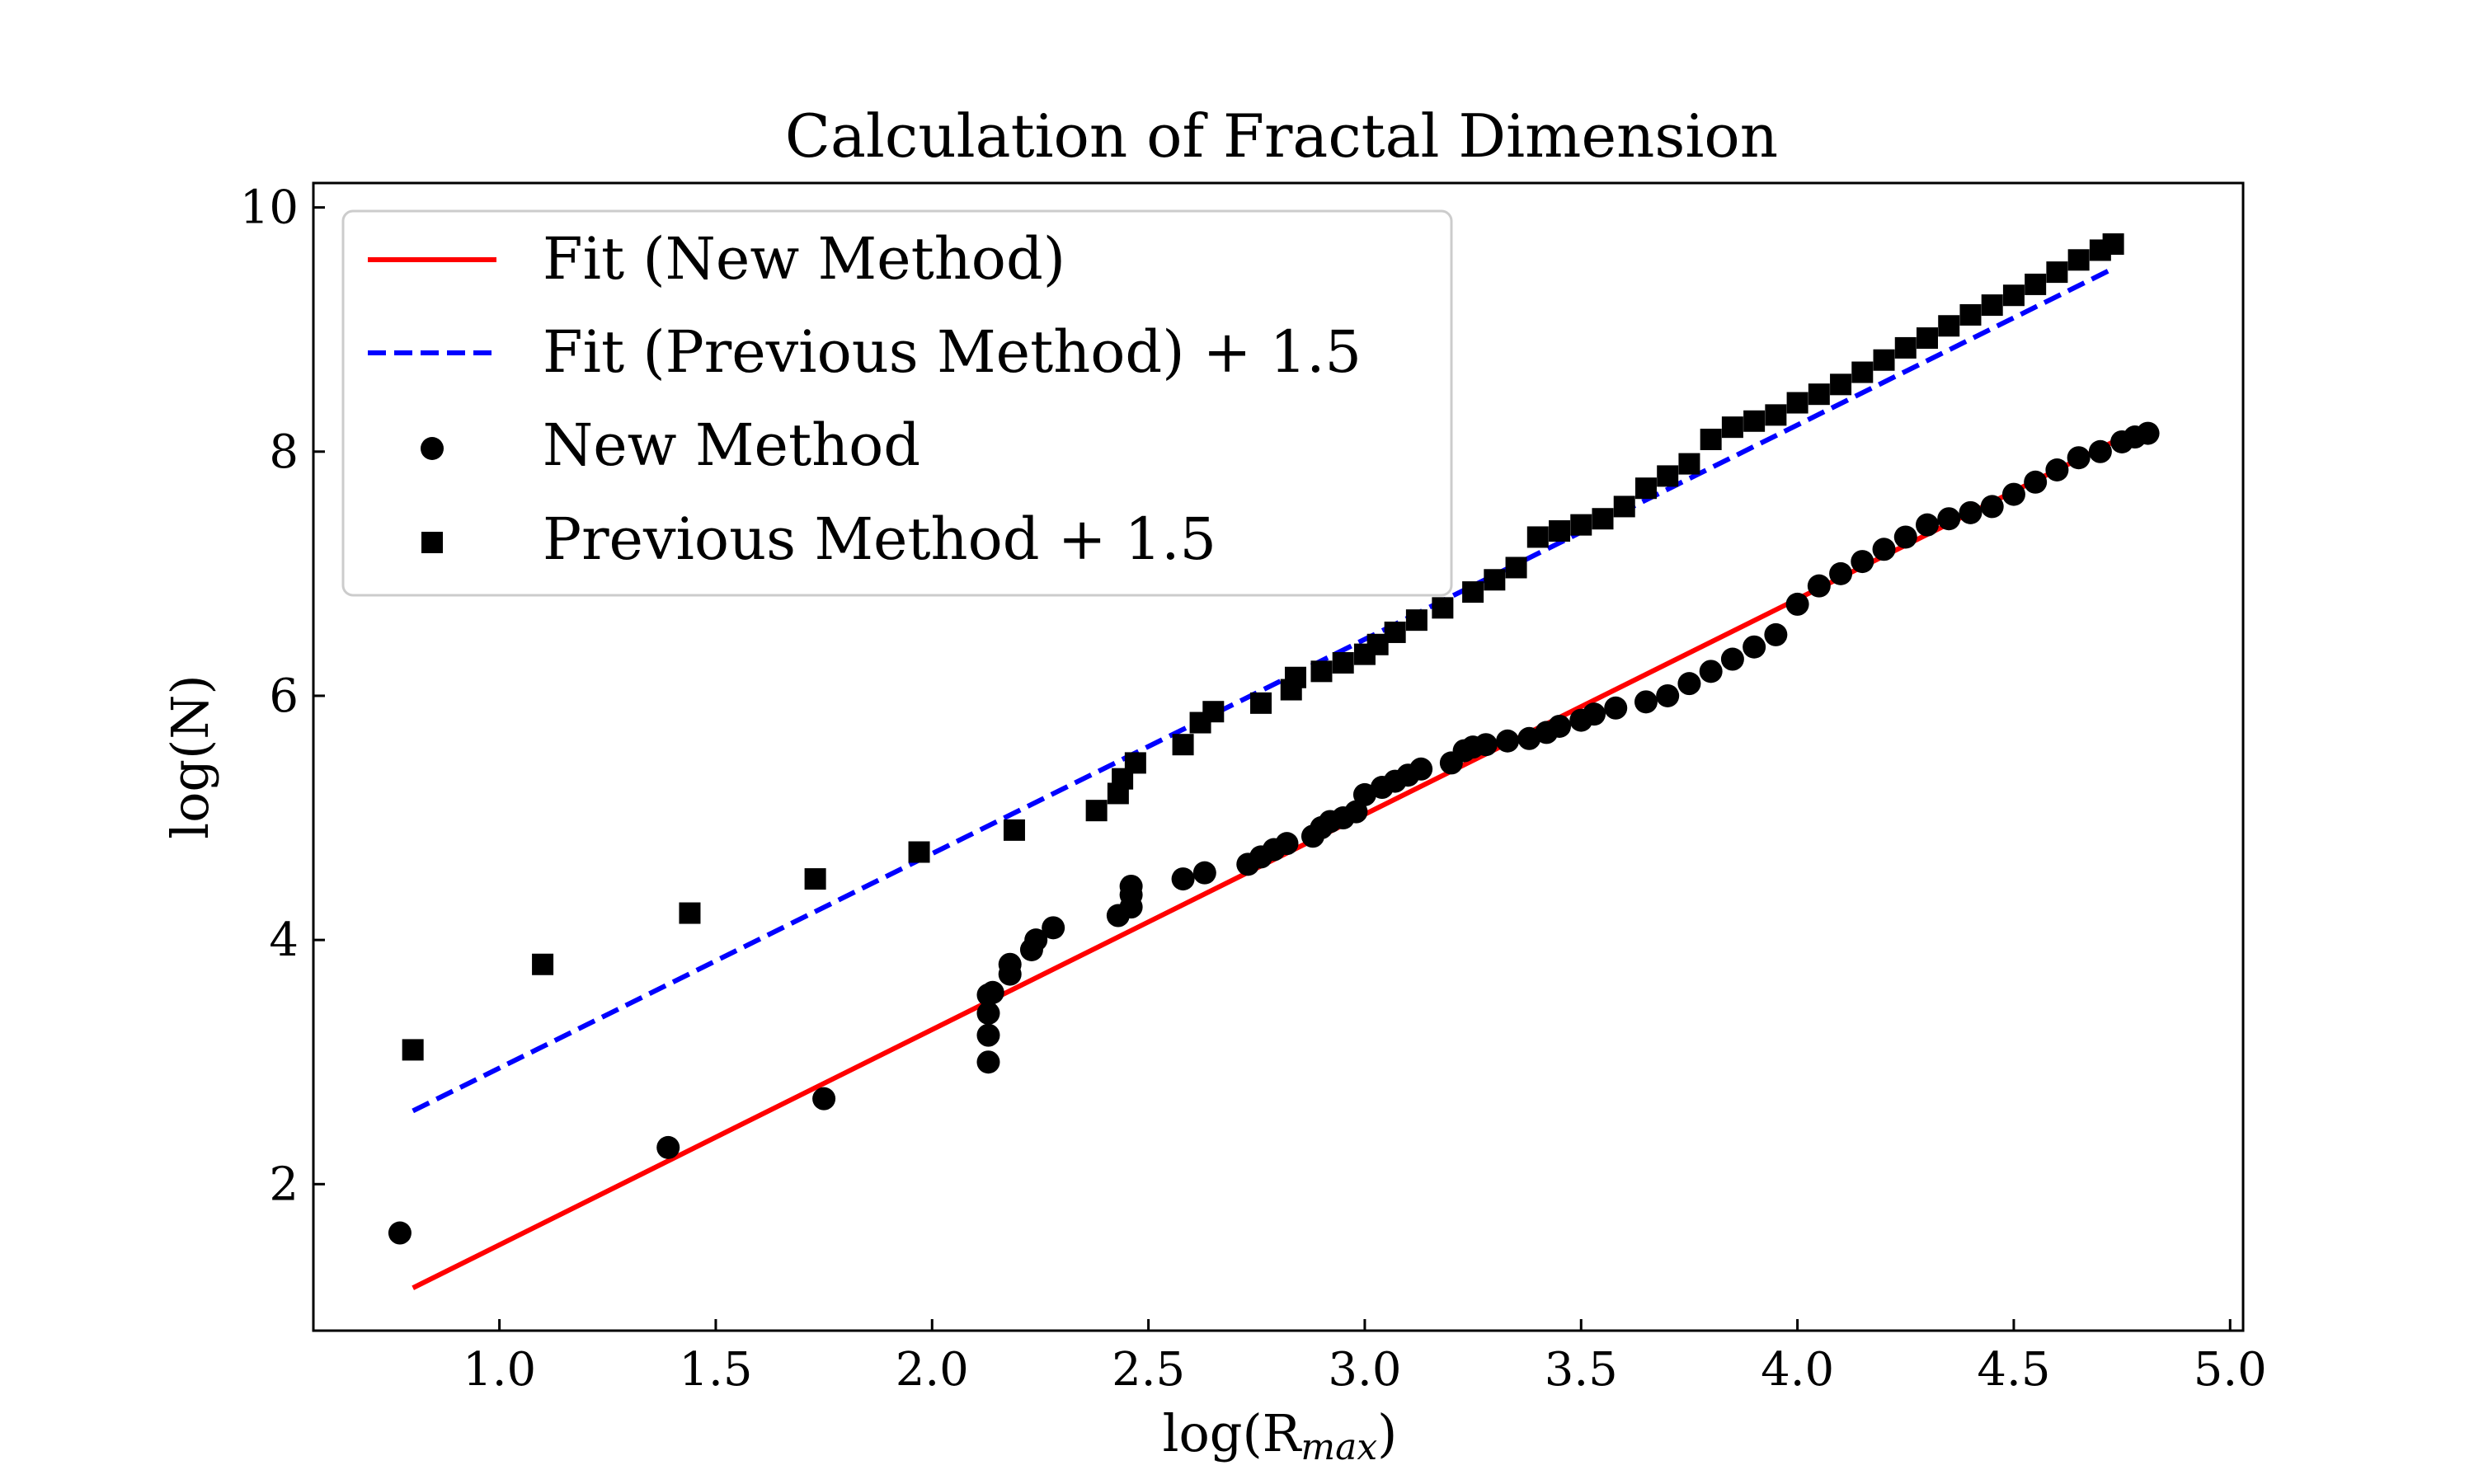  I want to click on legend-swatch-new-method, so click(432, 449).